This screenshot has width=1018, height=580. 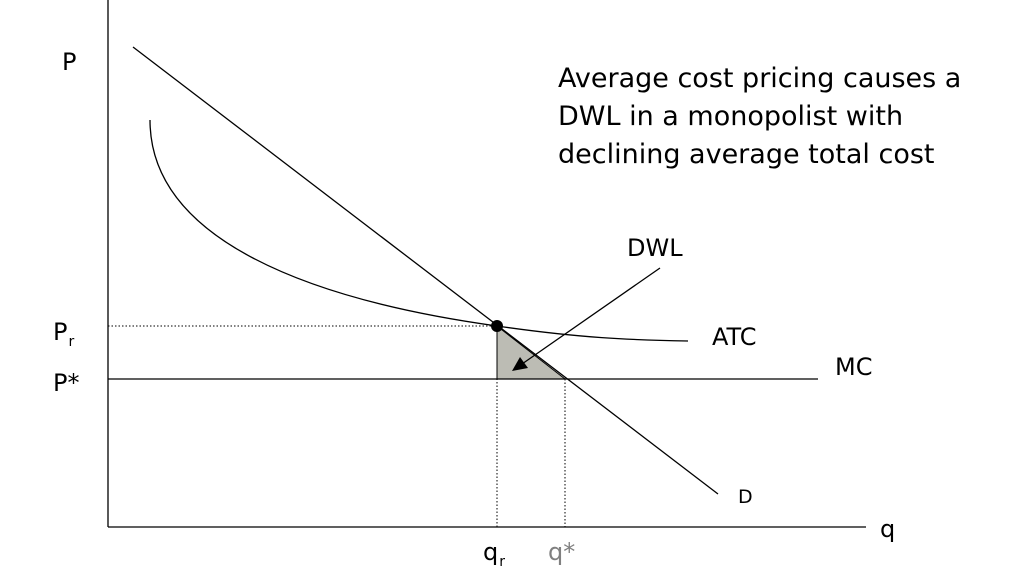 What do you see at coordinates (66, 383) in the screenshot?
I see `pstar-label: P*` at bounding box center [66, 383].